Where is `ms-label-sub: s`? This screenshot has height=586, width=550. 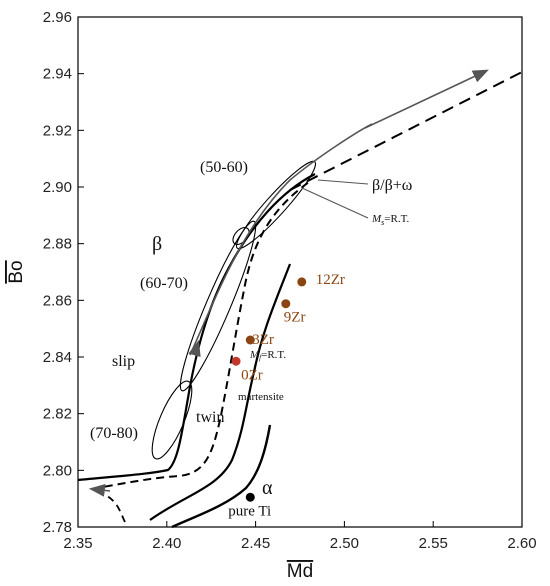 ms-label-sub: s is located at coordinates (382, 222).